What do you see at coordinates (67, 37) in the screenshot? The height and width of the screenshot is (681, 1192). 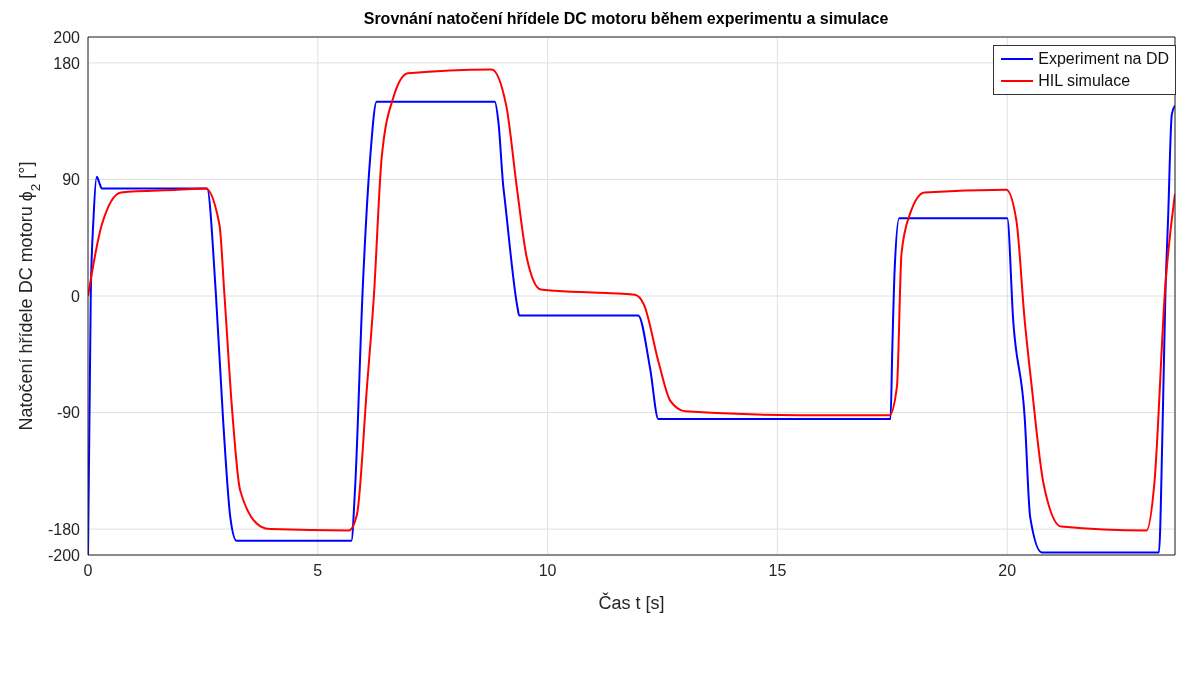 I see `y-tick-label: 200` at bounding box center [67, 37].